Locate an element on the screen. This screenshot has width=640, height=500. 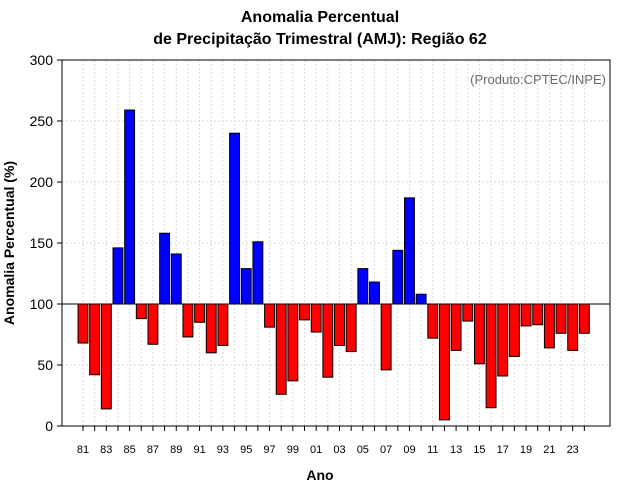
y-tick-label: 50 is located at coordinates (45, 365).